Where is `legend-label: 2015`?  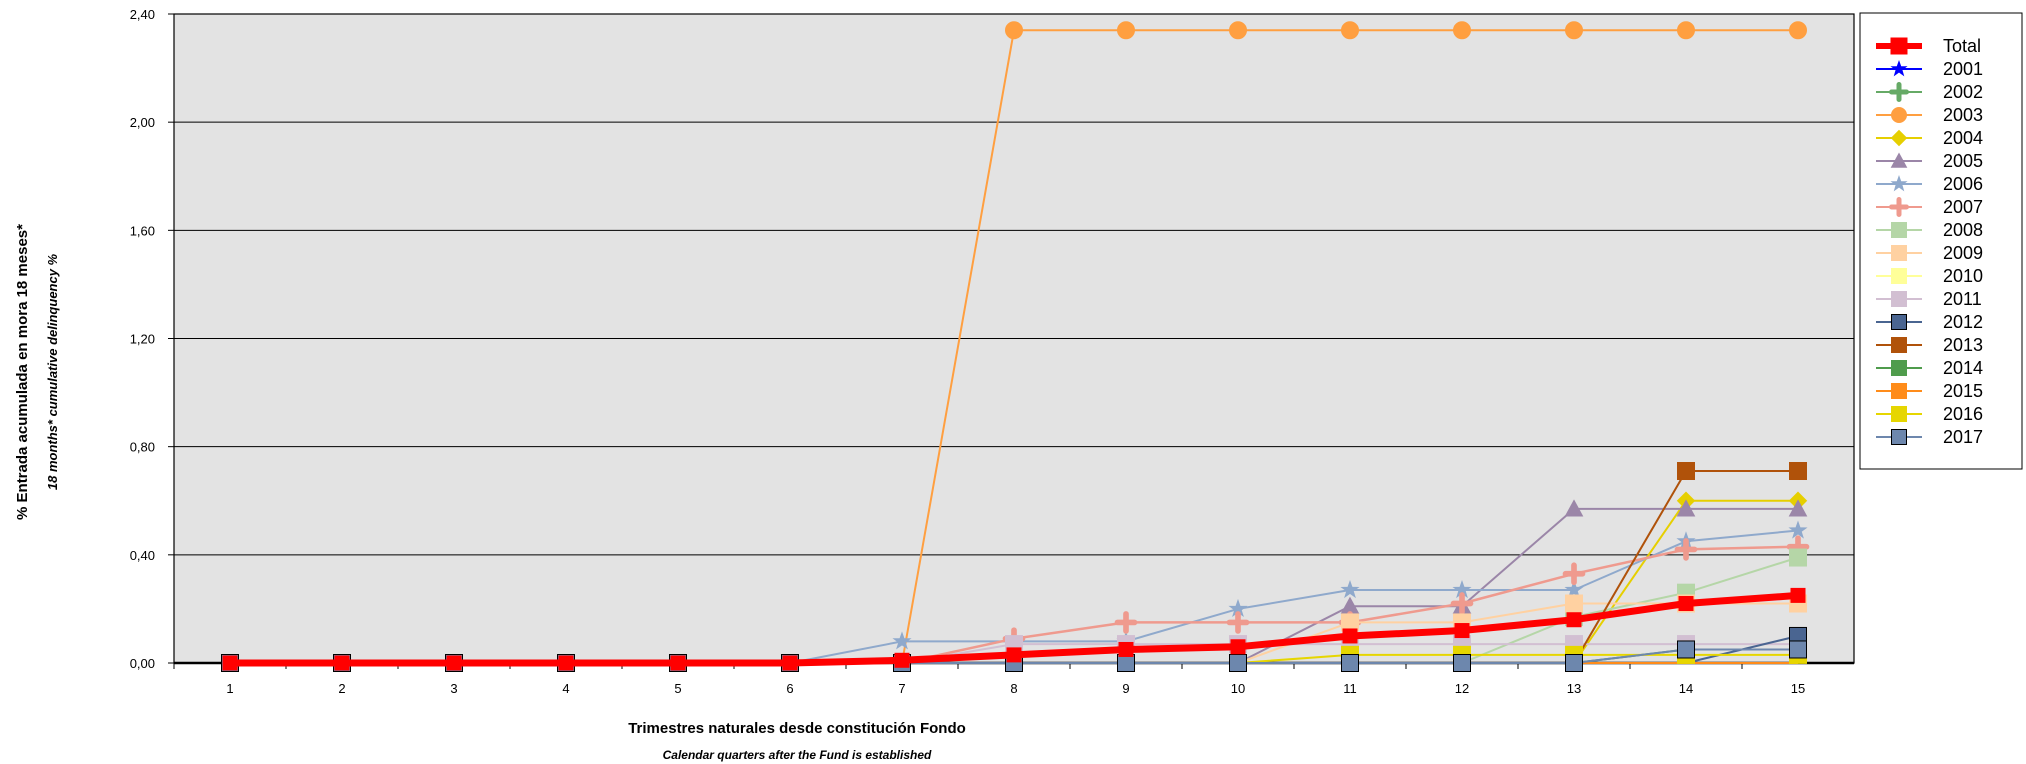 legend-label: 2015 is located at coordinates (1963, 391).